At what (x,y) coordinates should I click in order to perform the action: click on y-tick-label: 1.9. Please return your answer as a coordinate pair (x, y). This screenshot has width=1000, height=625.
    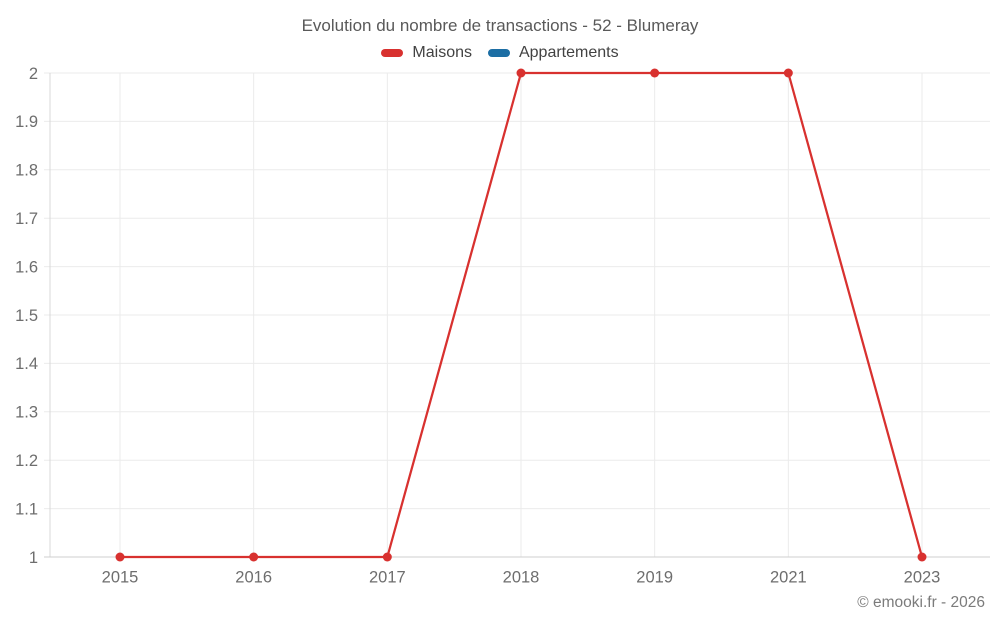
    Looking at the image, I should click on (26, 122).